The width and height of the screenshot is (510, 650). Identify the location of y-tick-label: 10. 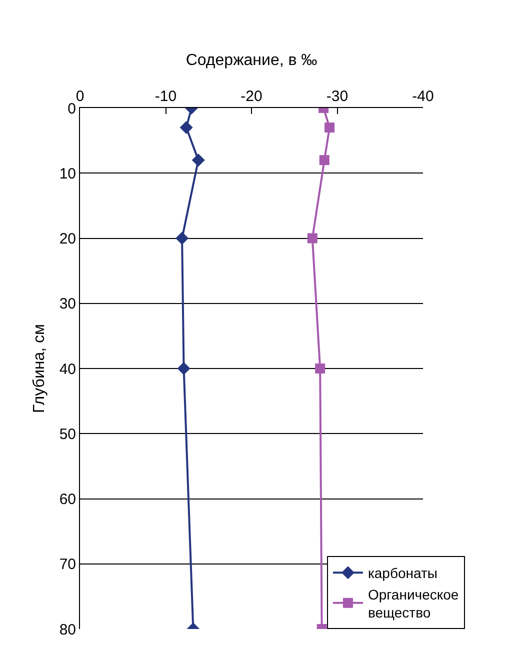
(67, 173).